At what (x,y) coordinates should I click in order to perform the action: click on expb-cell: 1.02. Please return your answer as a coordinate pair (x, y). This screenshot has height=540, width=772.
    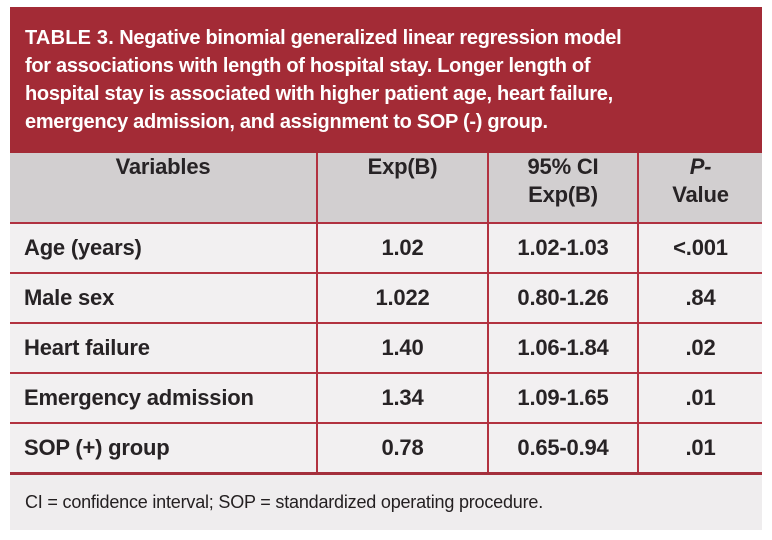
    Looking at the image, I should click on (402, 248).